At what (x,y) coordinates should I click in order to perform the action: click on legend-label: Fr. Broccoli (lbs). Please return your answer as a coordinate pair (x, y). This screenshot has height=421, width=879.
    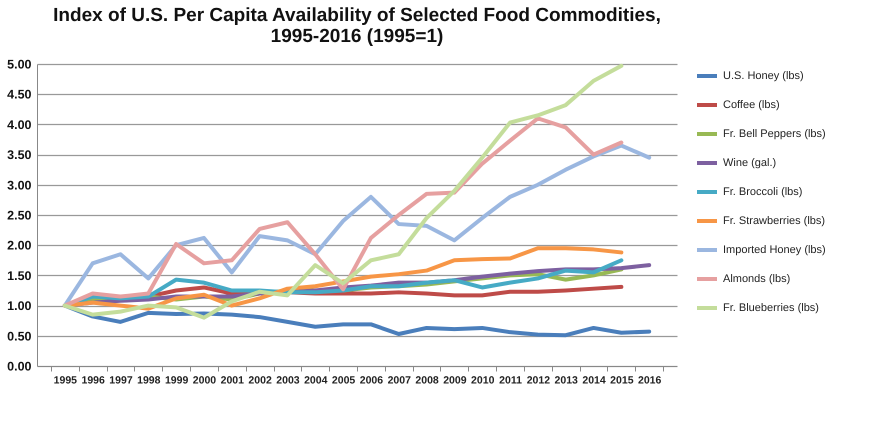
    Looking at the image, I should click on (762, 192).